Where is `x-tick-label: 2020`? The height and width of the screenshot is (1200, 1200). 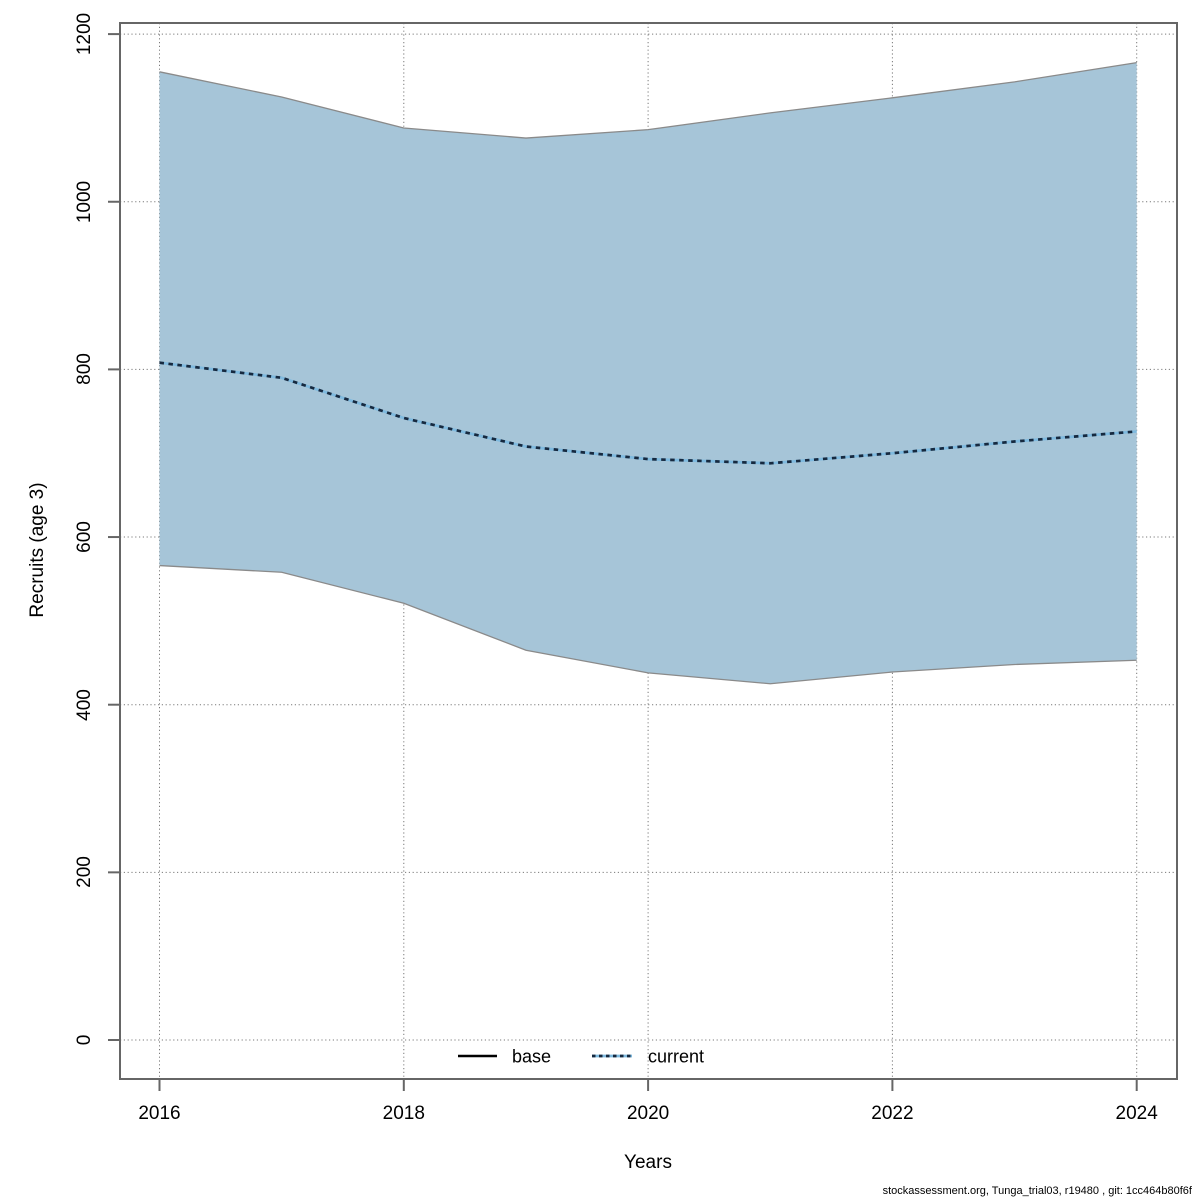 x-tick-label: 2020 is located at coordinates (648, 1113).